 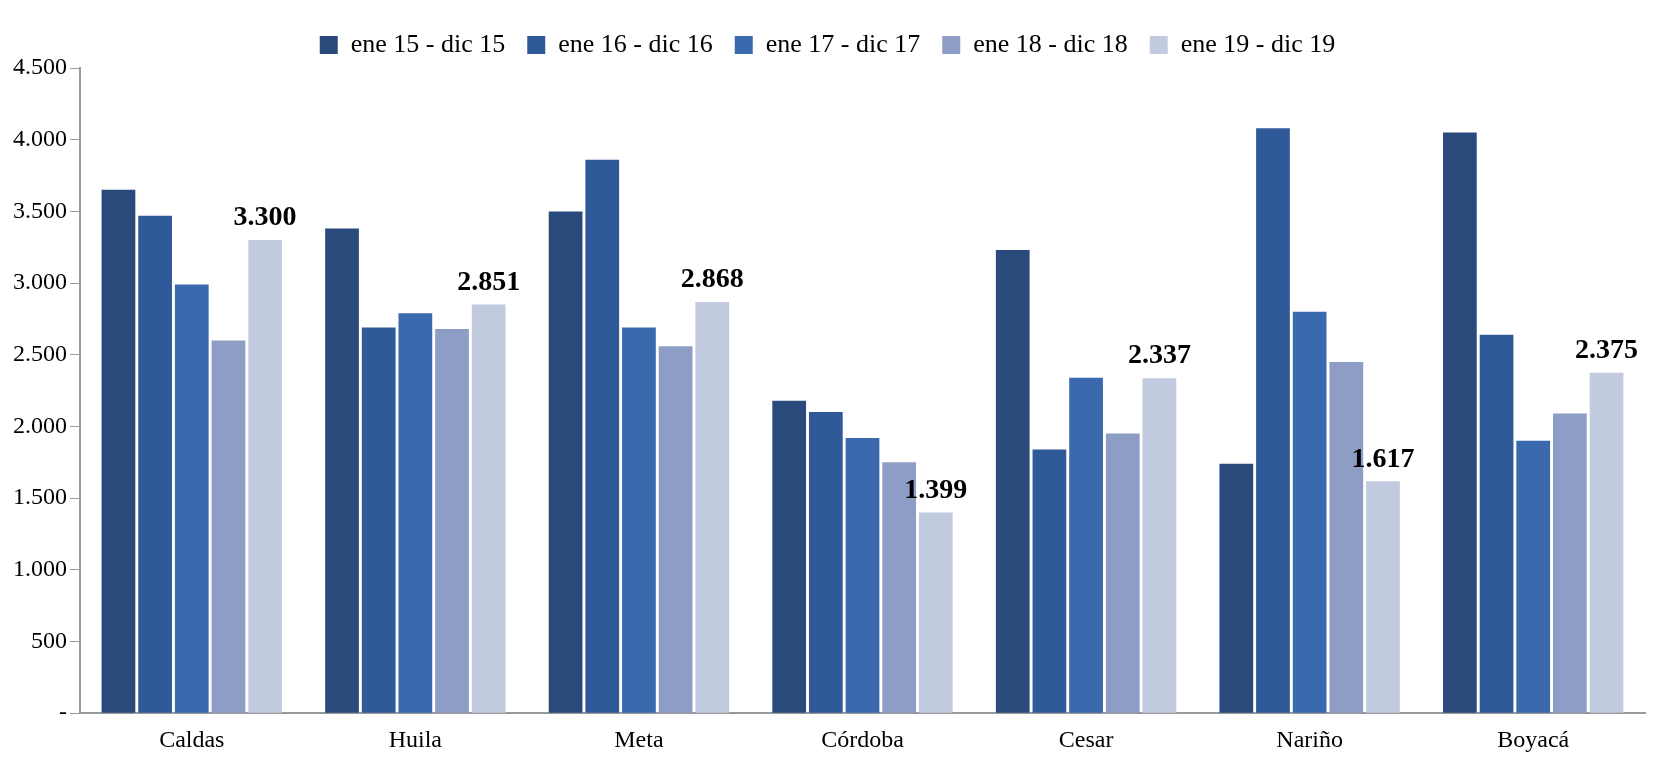 I want to click on x-tick-label: Huila, so click(x=415, y=738).